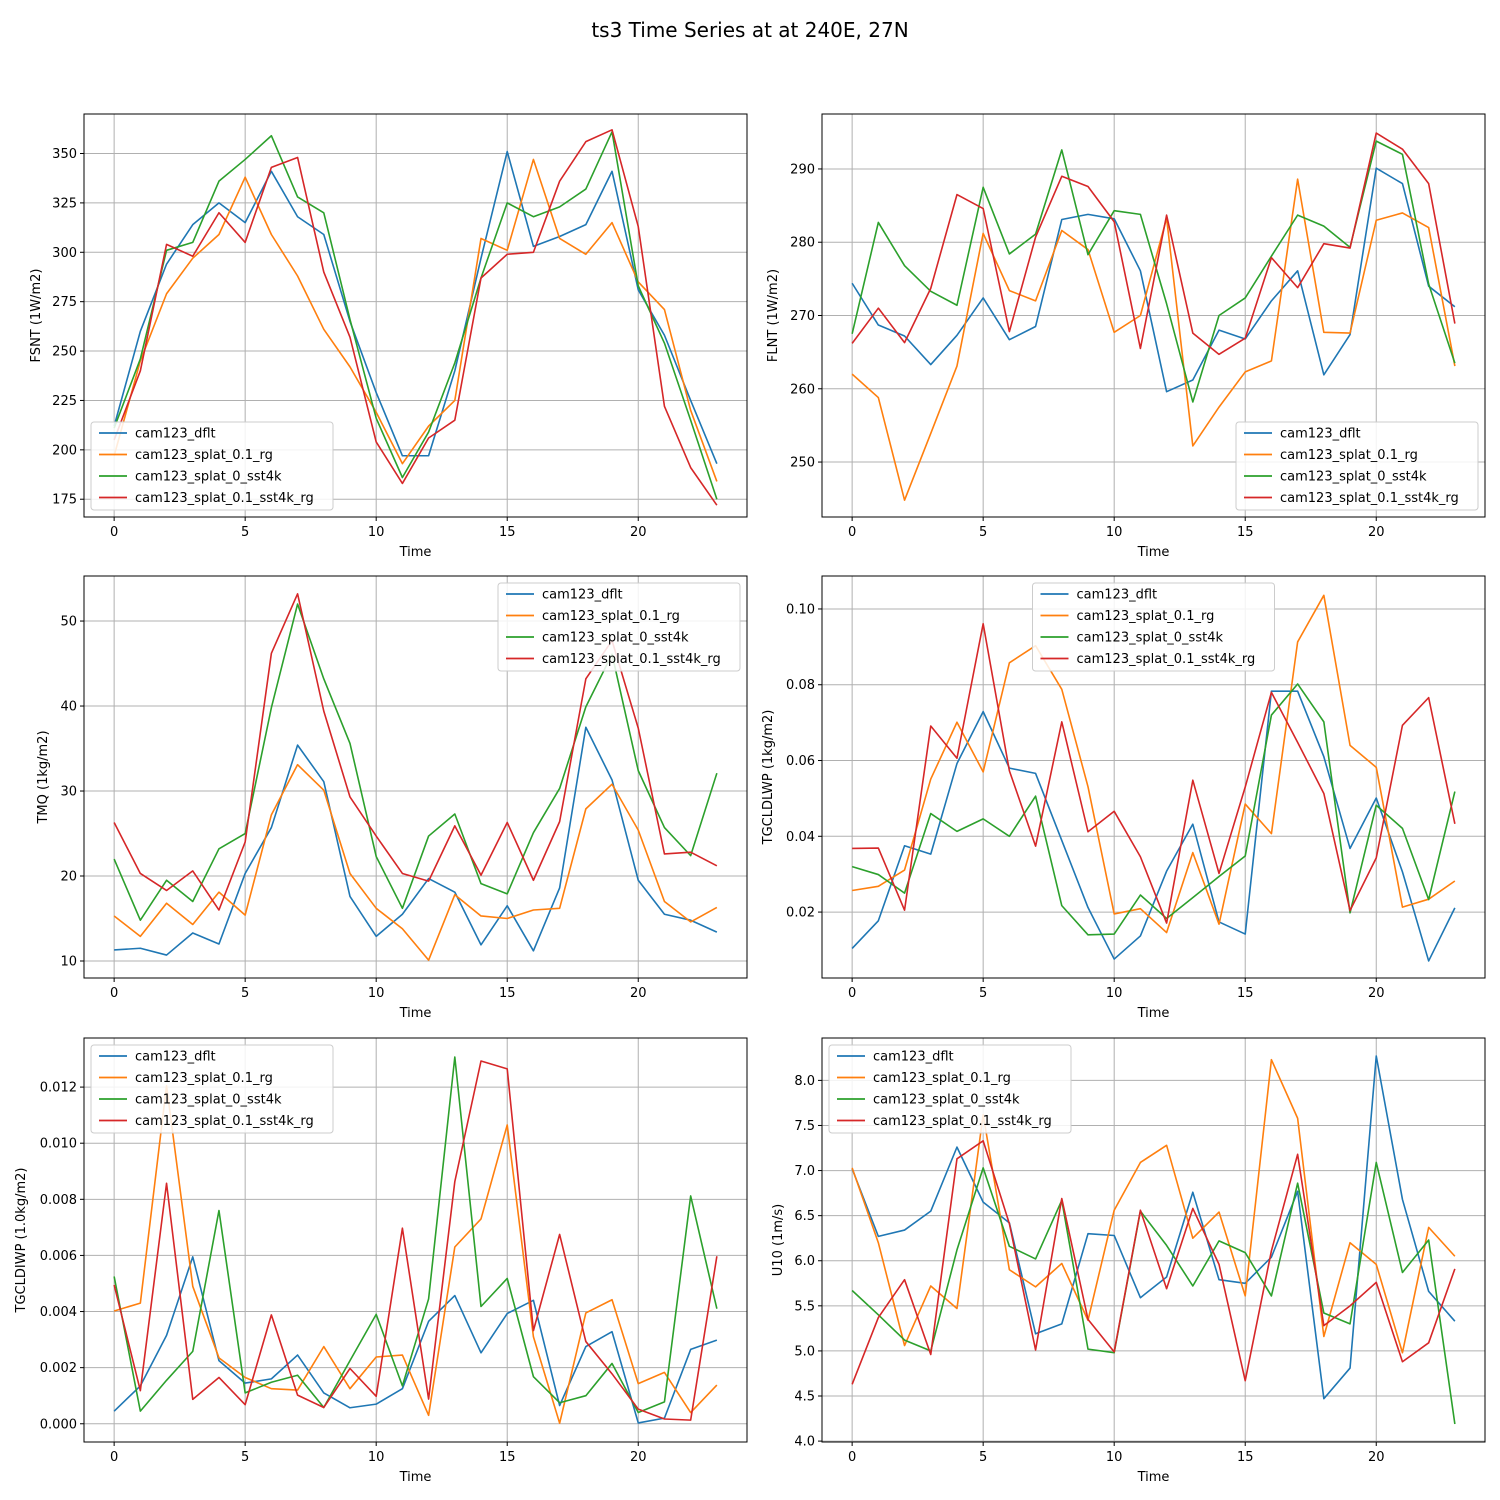  What do you see at coordinates (68, 877) in the screenshot?
I see `y-tick-label: 20` at bounding box center [68, 877].